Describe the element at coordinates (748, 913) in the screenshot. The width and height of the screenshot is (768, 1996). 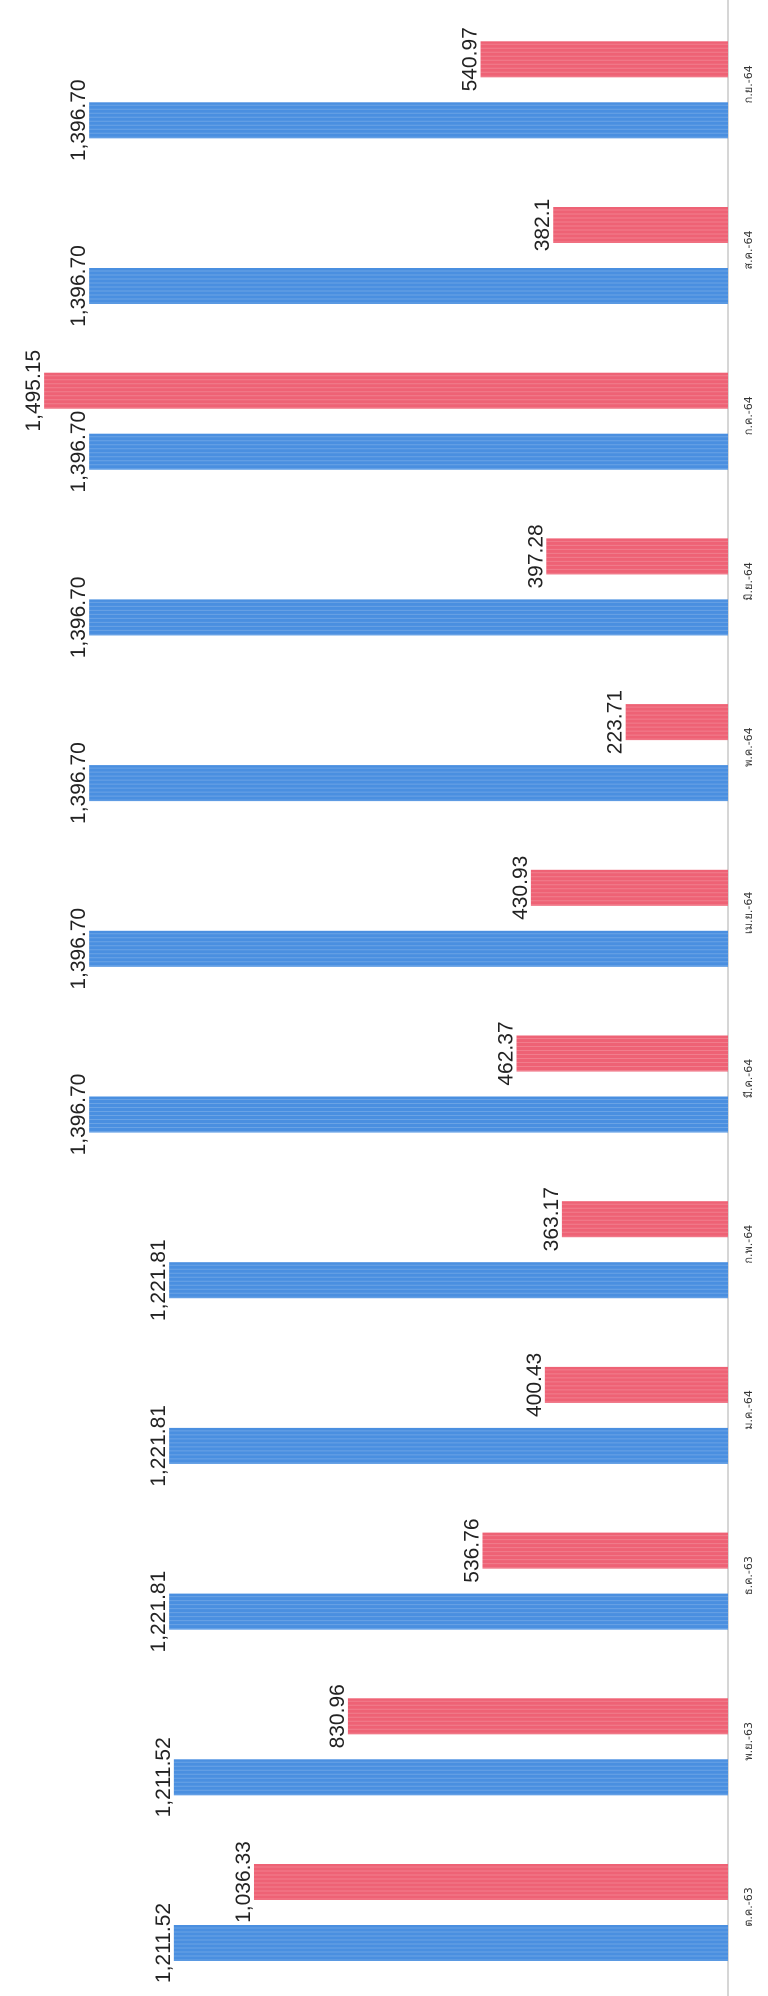
I see `category-tick-label-6: เม.ย.-64` at that location.